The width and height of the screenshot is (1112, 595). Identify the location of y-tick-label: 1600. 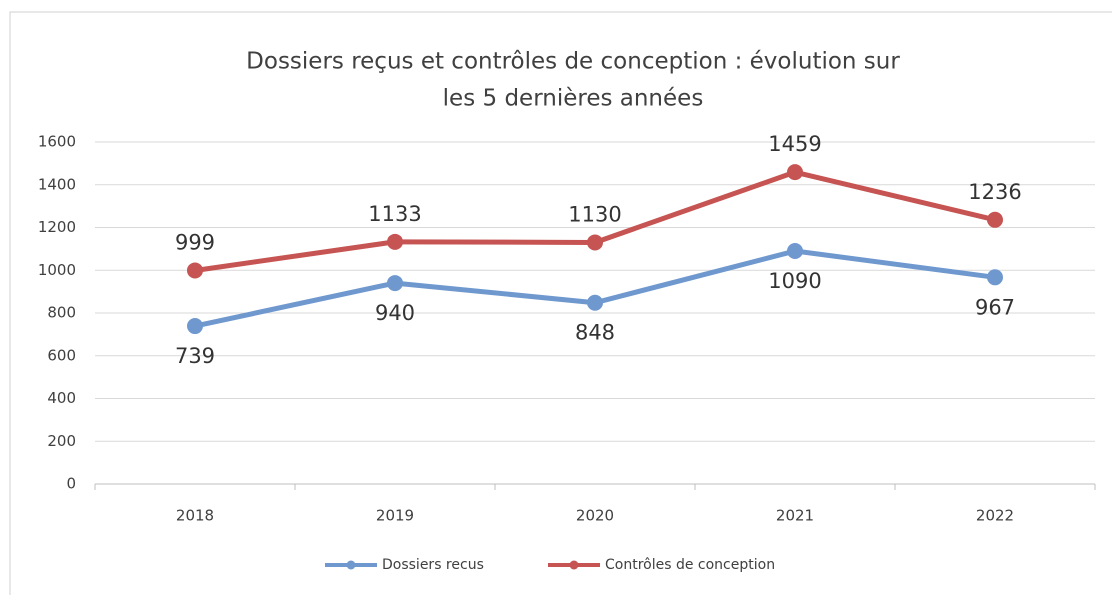
(57, 142).